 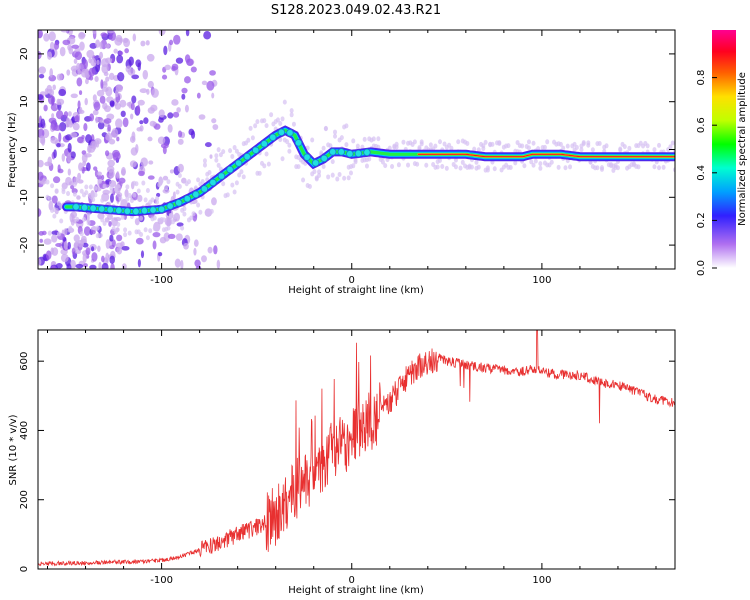 What do you see at coordinates (24, 569) in the screenshot?
I see `snr-ytick-label: 0` at bounding box center [24, 569].